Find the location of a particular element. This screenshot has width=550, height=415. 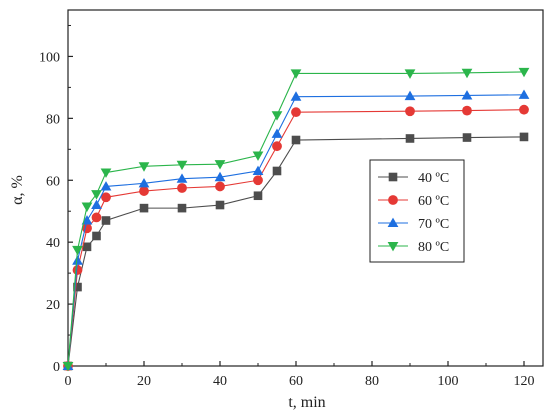

y-axis-title: α, % is located at coordinates (17, 190).